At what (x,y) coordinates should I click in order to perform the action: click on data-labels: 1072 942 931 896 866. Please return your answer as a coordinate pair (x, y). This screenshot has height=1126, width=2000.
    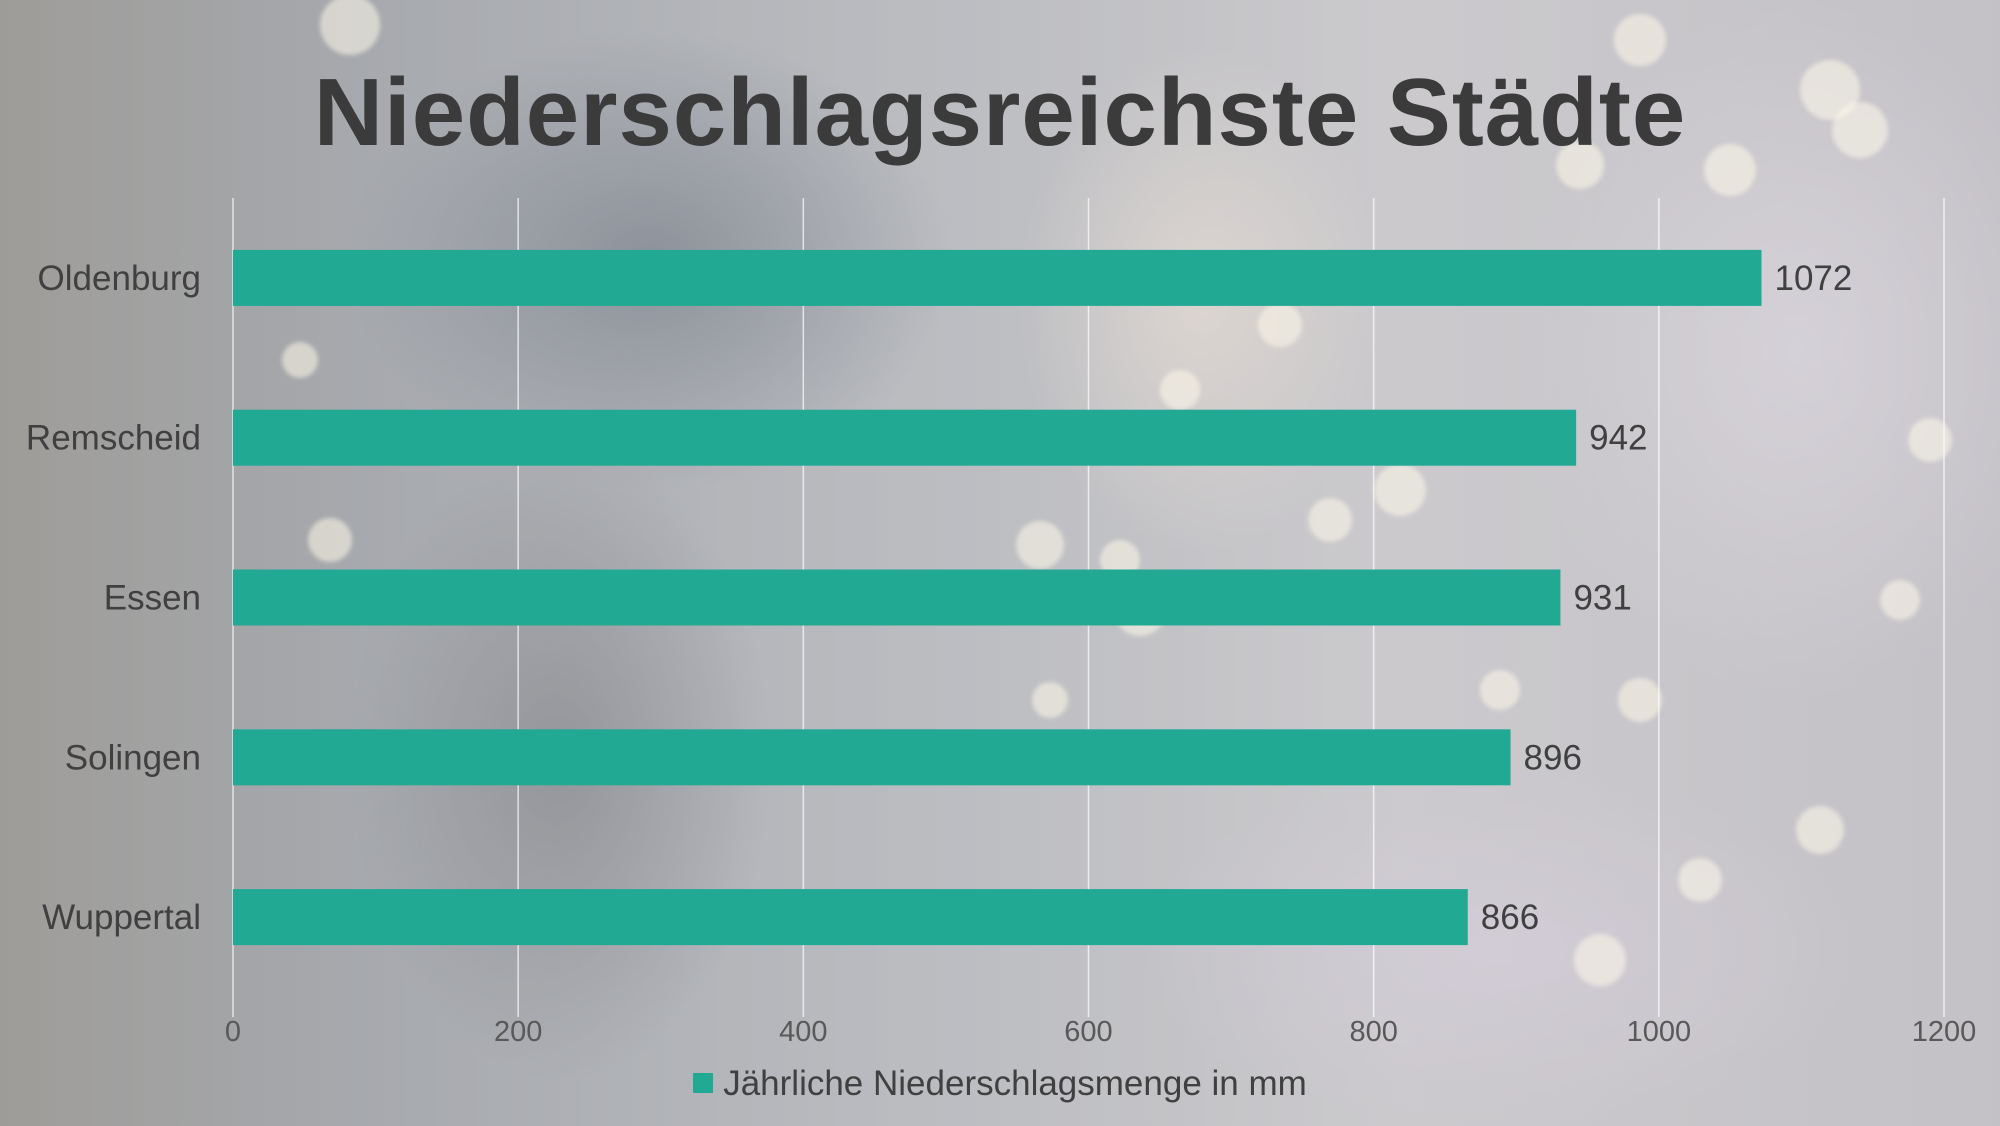
    Looking at the image, I should click on (1667, 598).